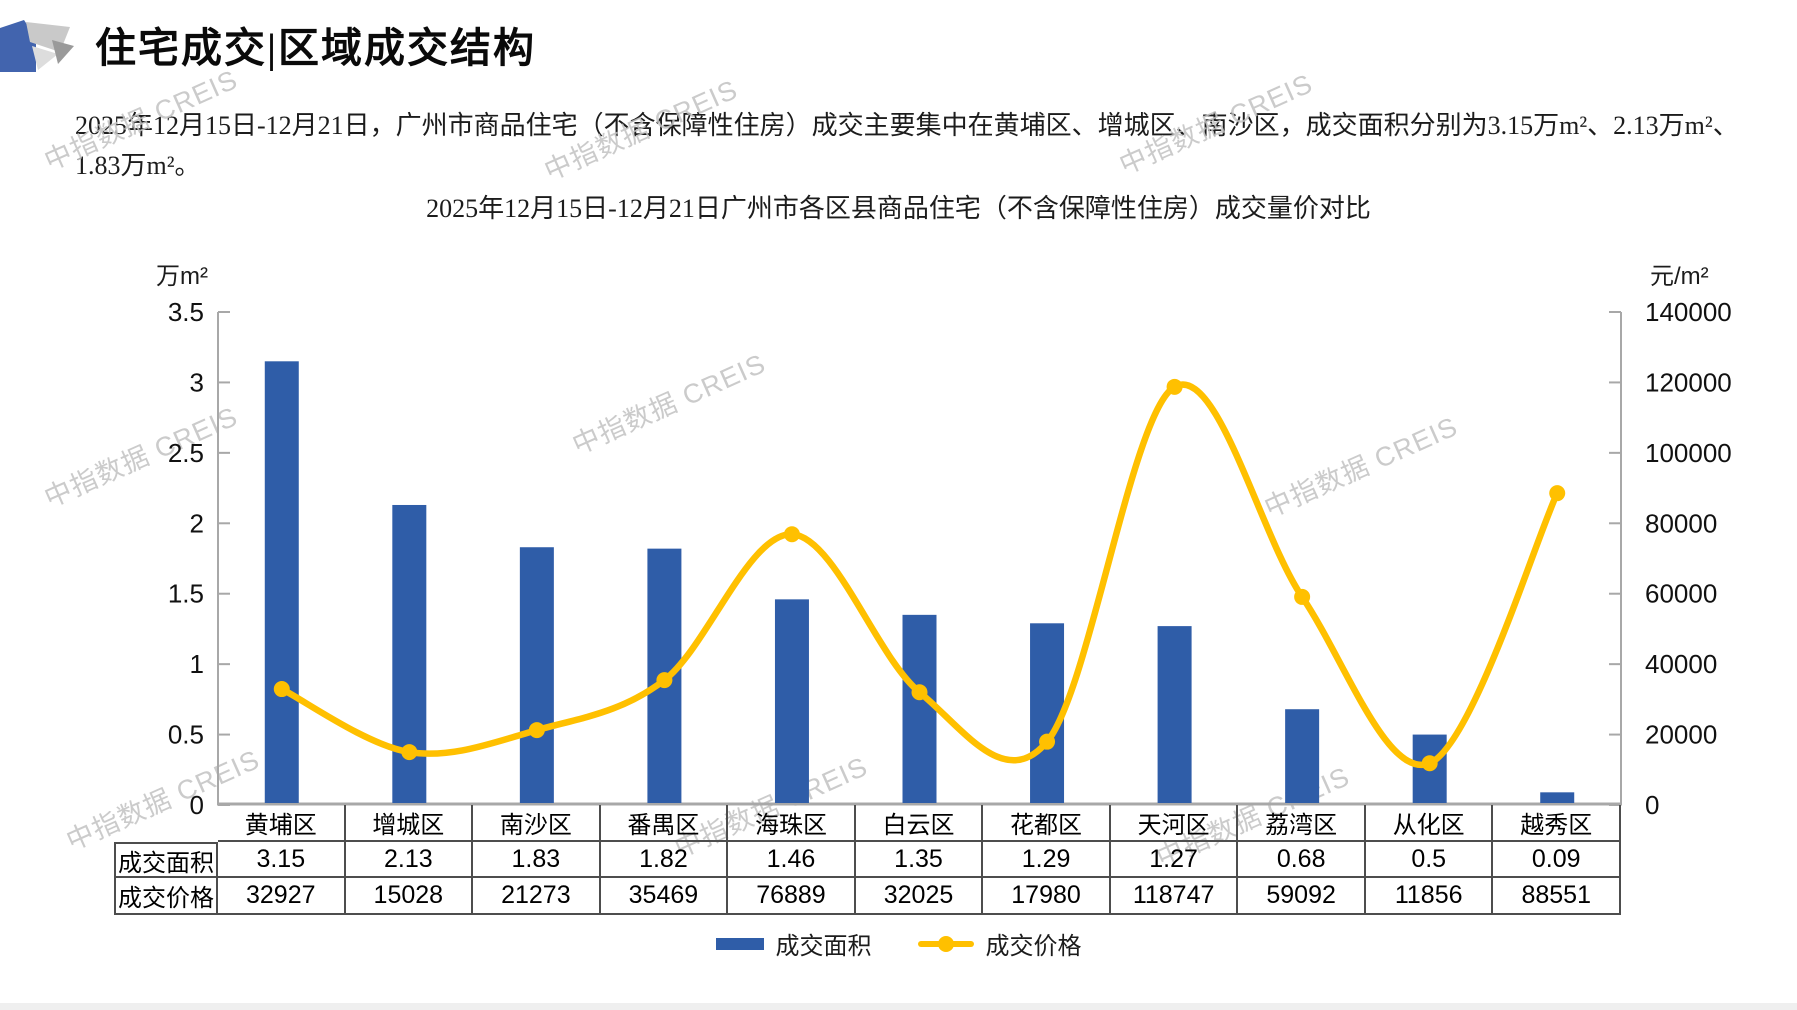 This screenshot has height=1010, width=1797. I want to click on area-bar-越秀区, so click(1557, 797).